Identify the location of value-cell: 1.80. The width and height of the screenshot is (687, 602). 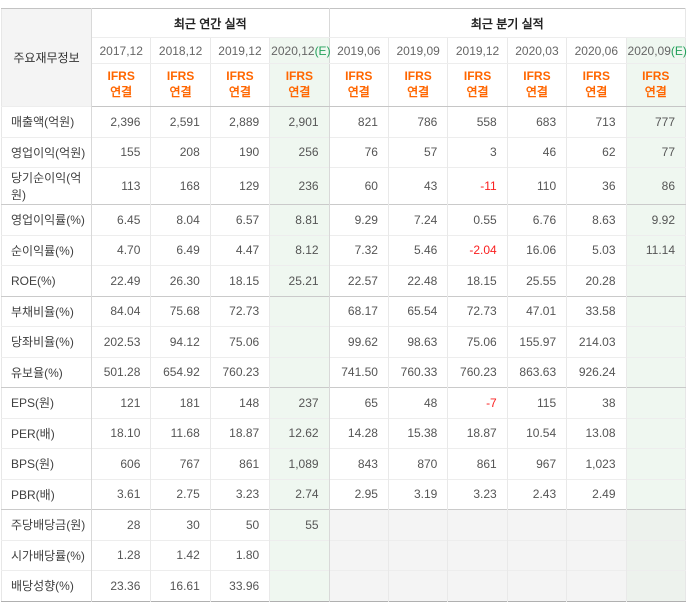
(239, 555).